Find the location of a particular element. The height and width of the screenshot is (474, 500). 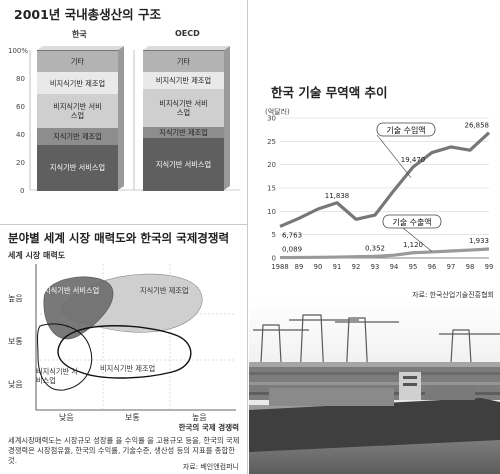

trade-xtick-label: 95 is located at coordinates (413, 267).